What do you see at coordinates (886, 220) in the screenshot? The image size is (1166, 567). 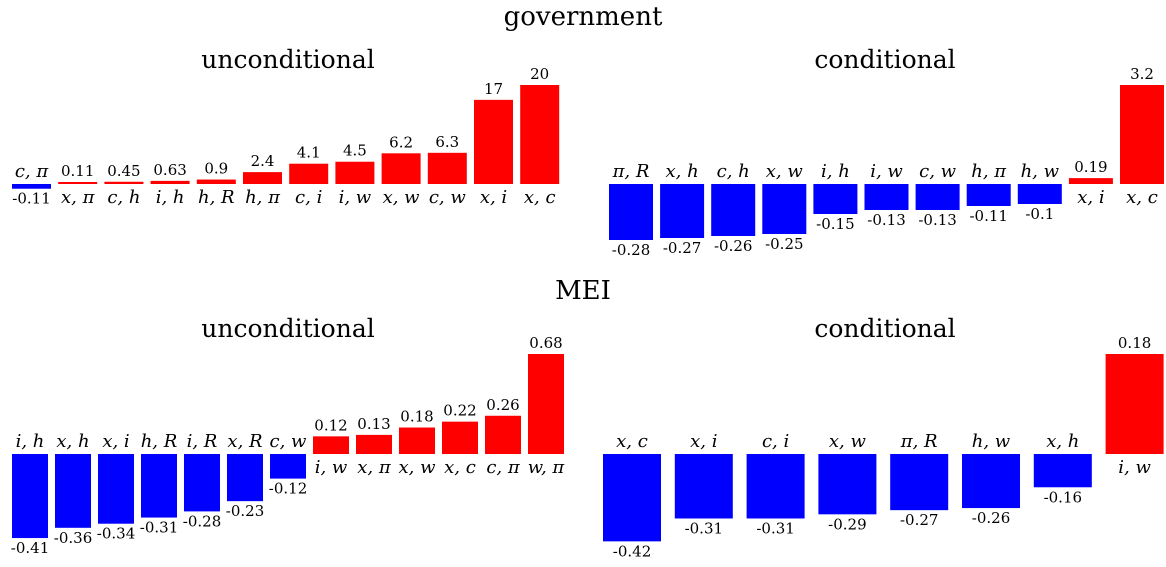 I see `data-label: -0.13` at bounding box center [886, 220].